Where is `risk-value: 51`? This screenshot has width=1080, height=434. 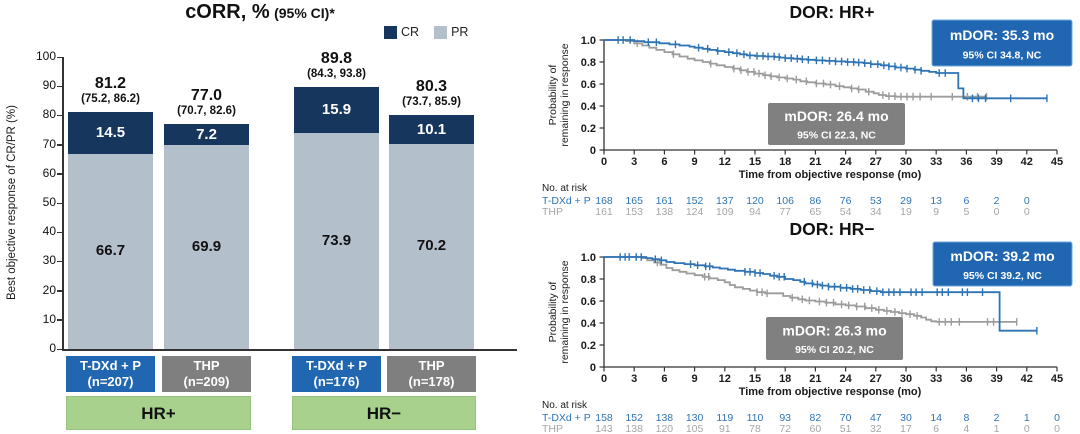 risk-value: 51 is located at coordinates (846, 428).